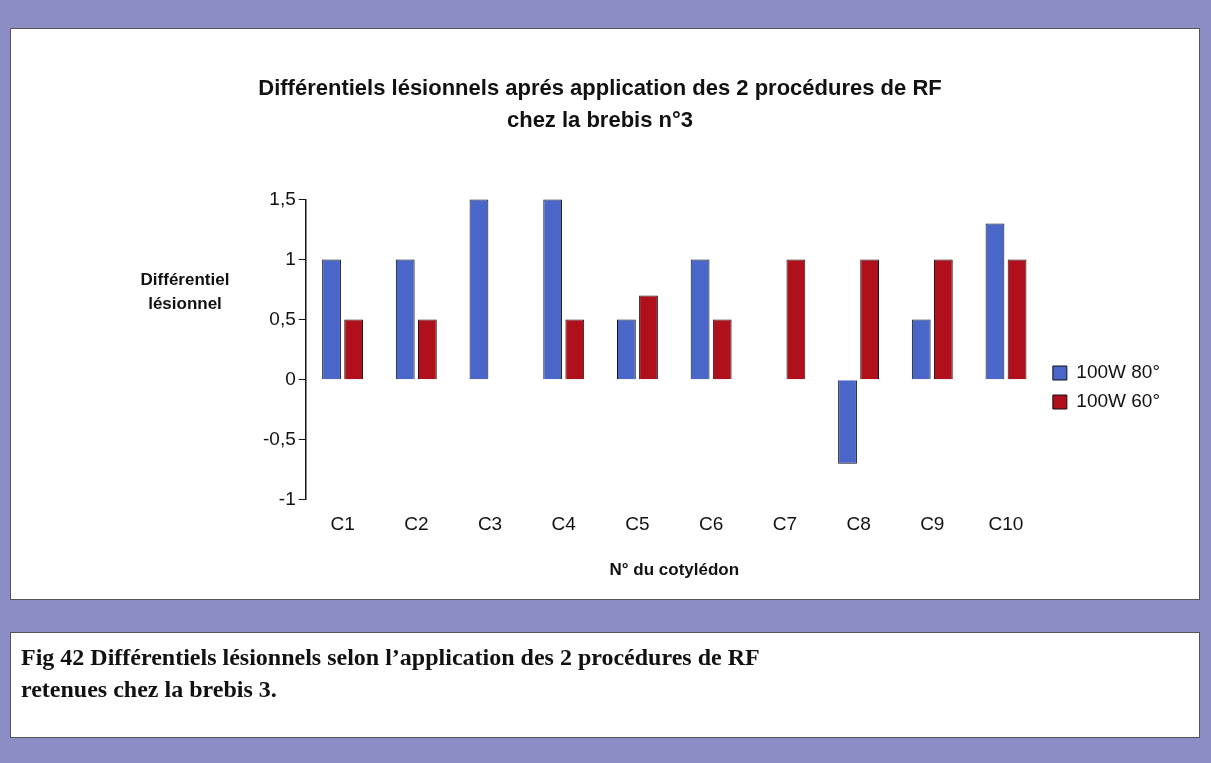  I want to click on x-tick-label: C10, so click(1006, 524).